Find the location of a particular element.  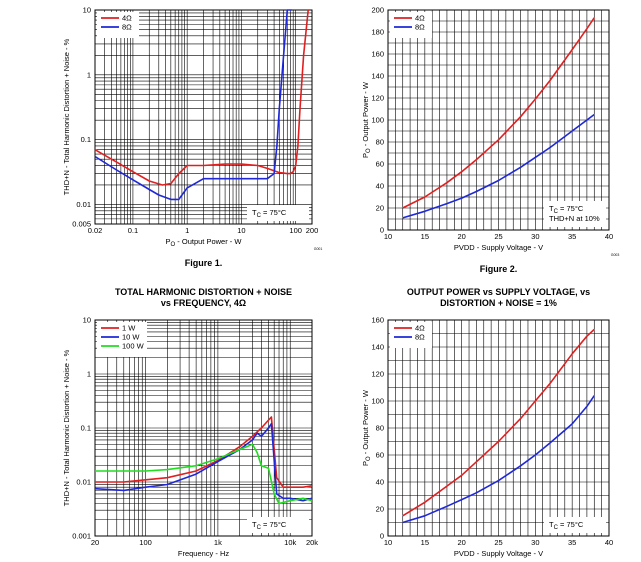

legend-label: 10 W is located at coordinates (131, 337).